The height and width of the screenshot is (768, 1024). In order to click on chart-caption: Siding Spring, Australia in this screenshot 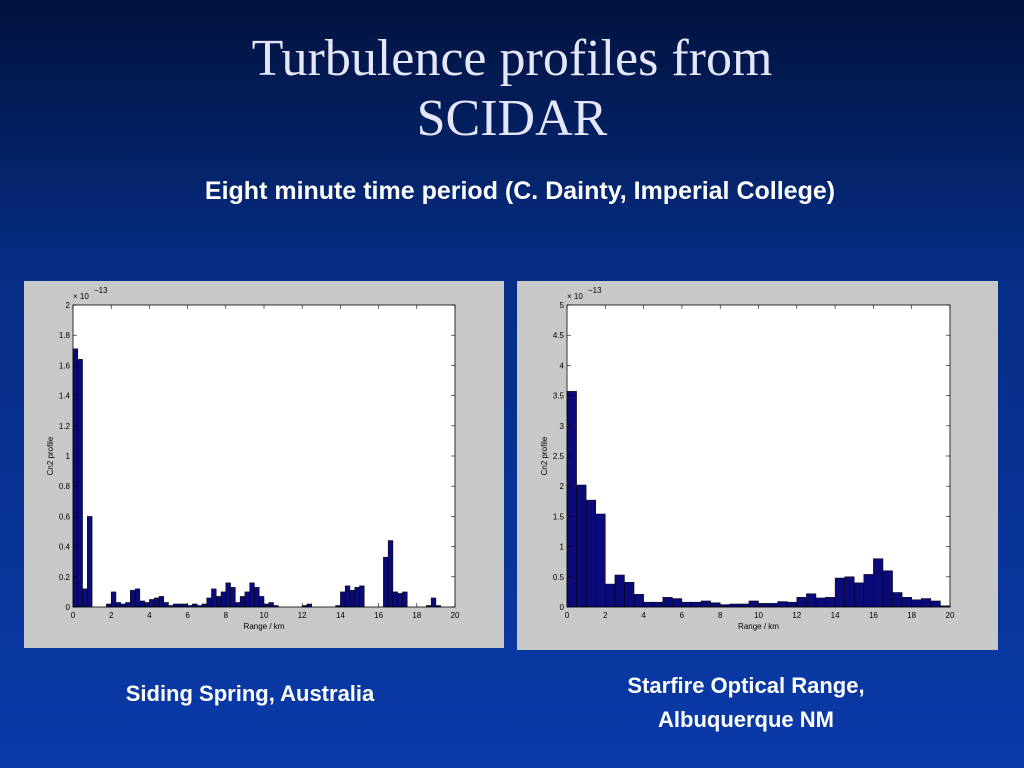, I will do `click(250, 693)`.